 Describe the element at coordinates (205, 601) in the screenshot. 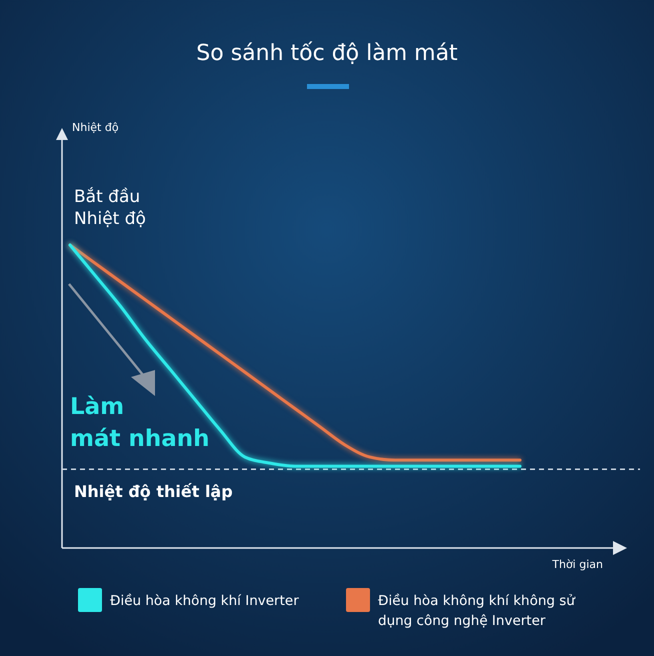

I see `legend-label: Điều hòa không khí Inverter` at that location.